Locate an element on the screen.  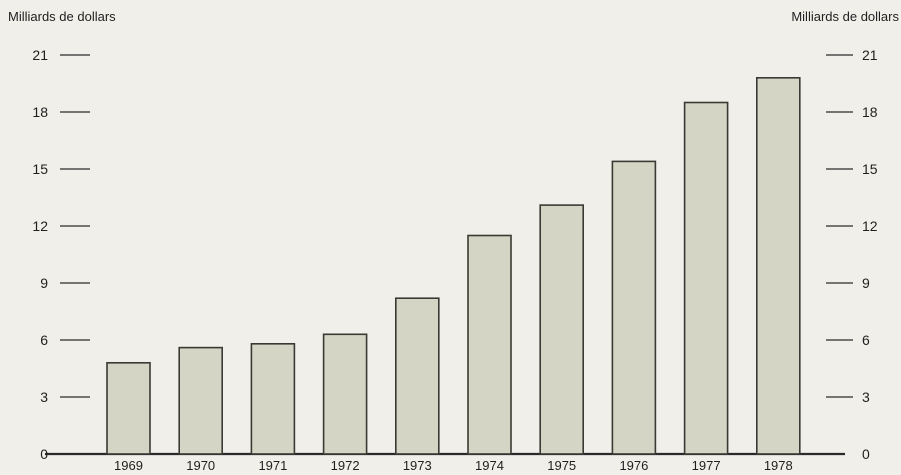
bar-1976 is located at coordinates (634, 307).